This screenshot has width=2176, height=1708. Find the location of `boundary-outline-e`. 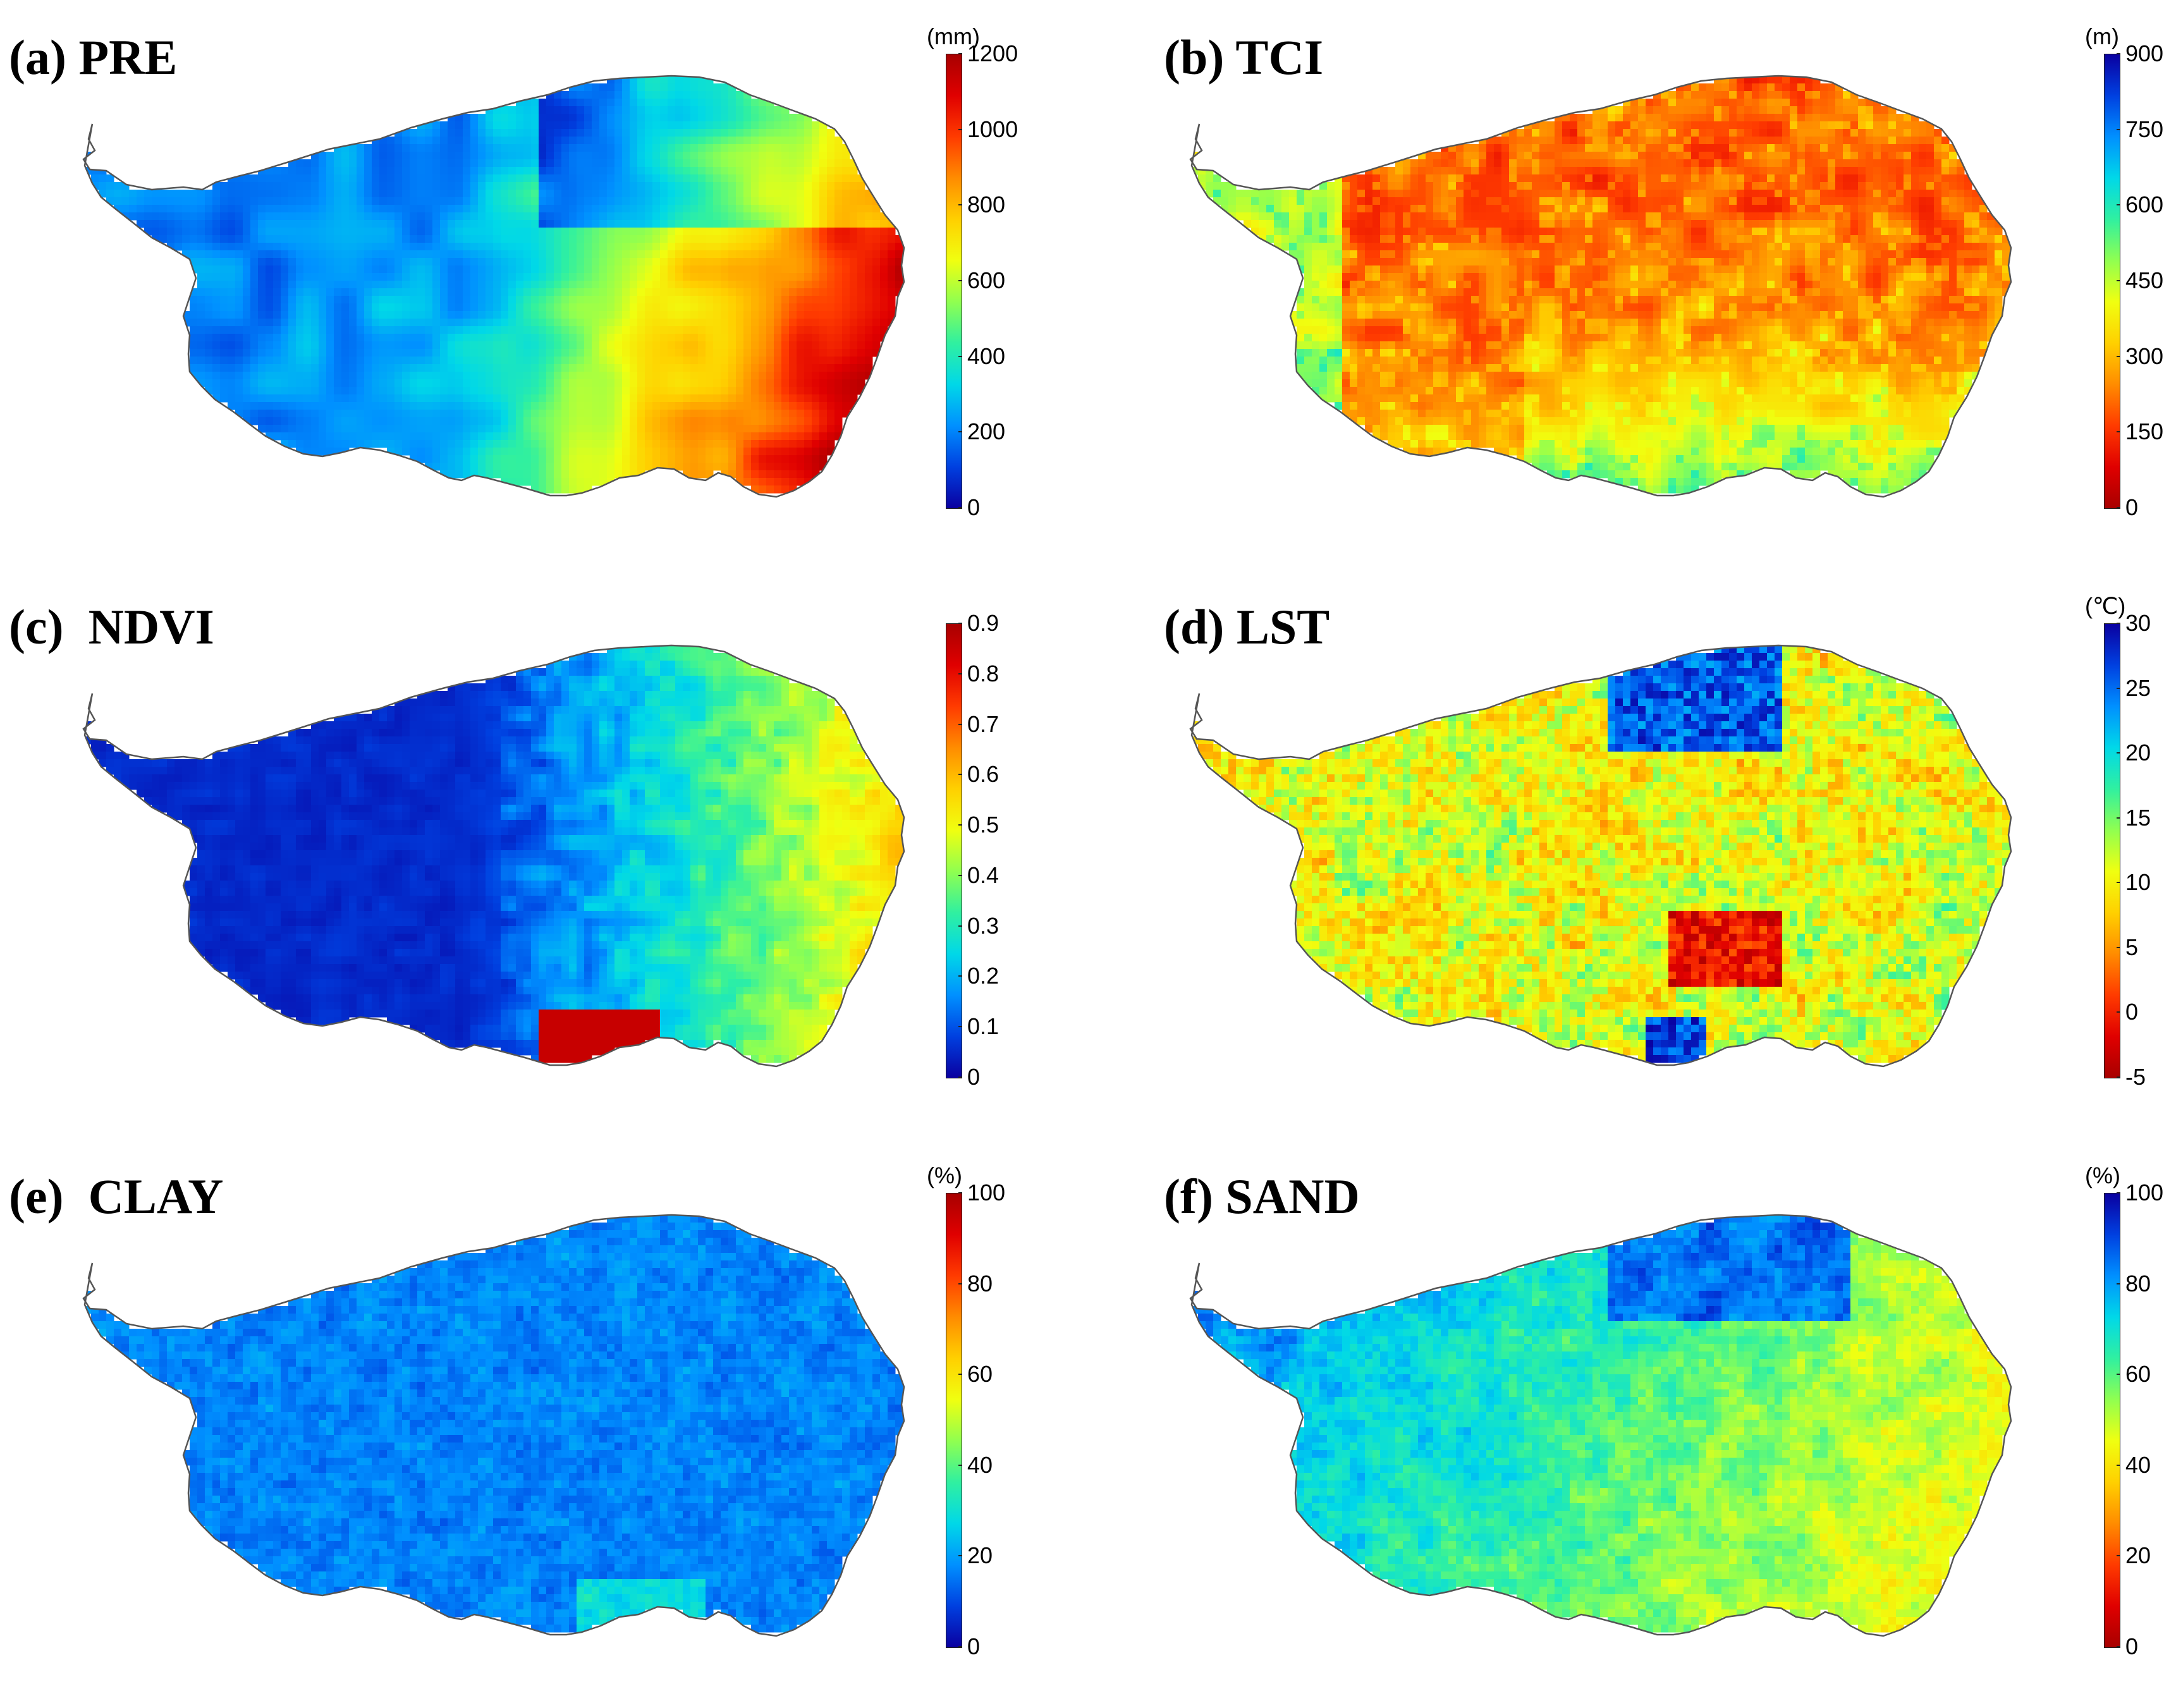

boundary-outline-e is located at coordinates (493, 1425).